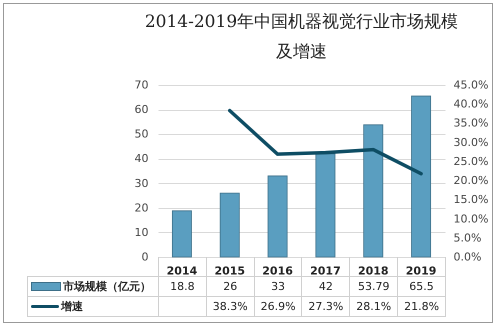 This screenshot has height=328, width=498. What do you see at coordinates (421, 271) in the screenshot?
I see `x-tick-label: 2019` at bounding box center [421, 271].